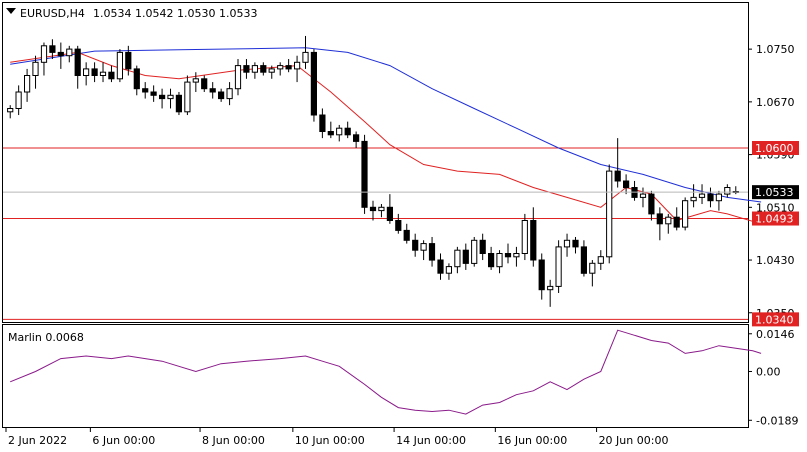 The height and width of the screenshot is (452, 807). I want to click on price-tick-label: 1.0510, so click(775, 207).